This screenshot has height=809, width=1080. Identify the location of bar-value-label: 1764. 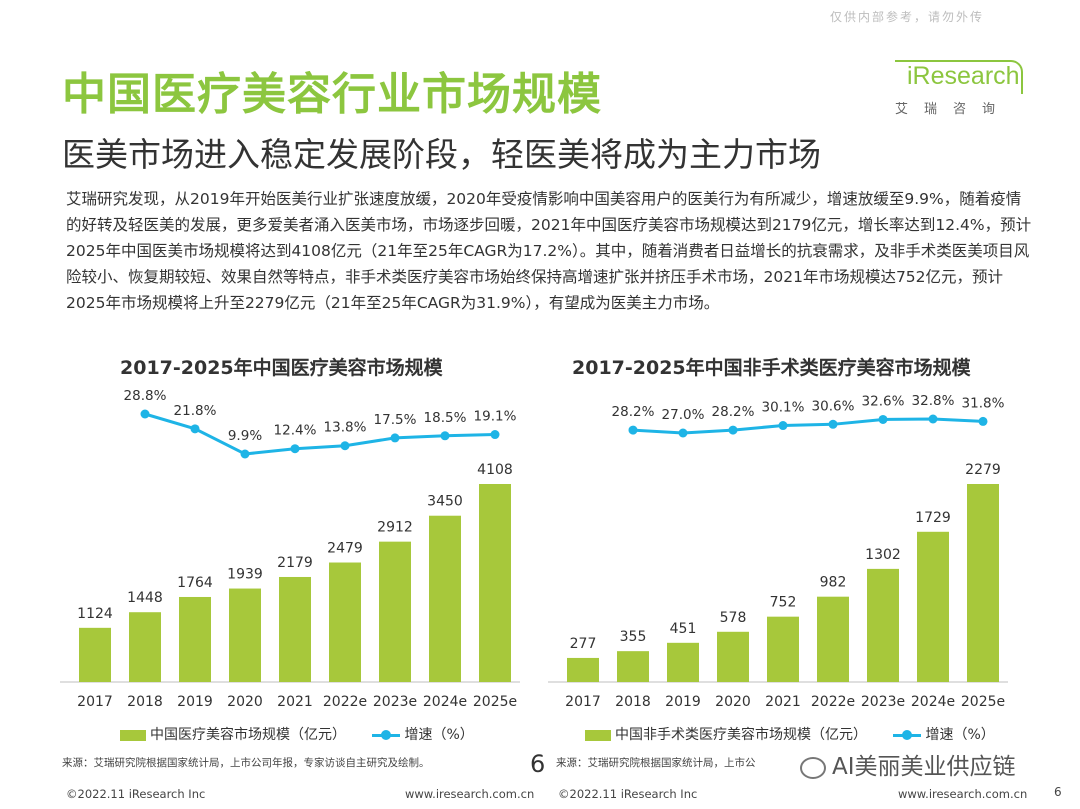
(195, 583).